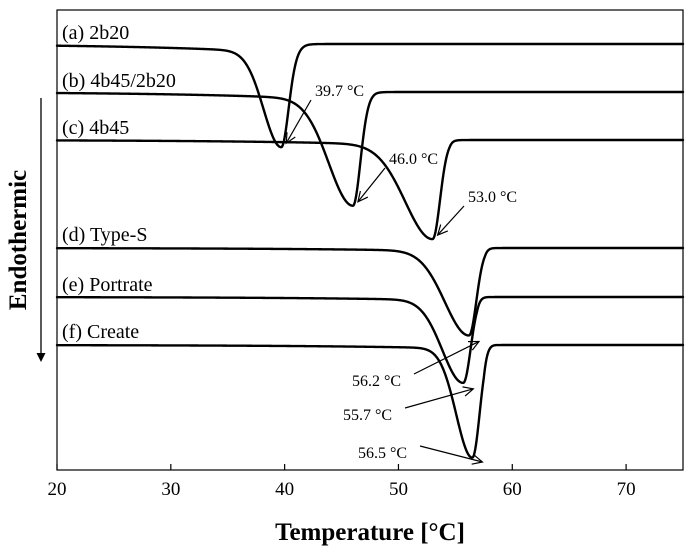 This screenshot has height=550, width=685. Describe the element at coordinates (41, 357) in the screenshot. I see `y-axis-arrow-head` at that location.